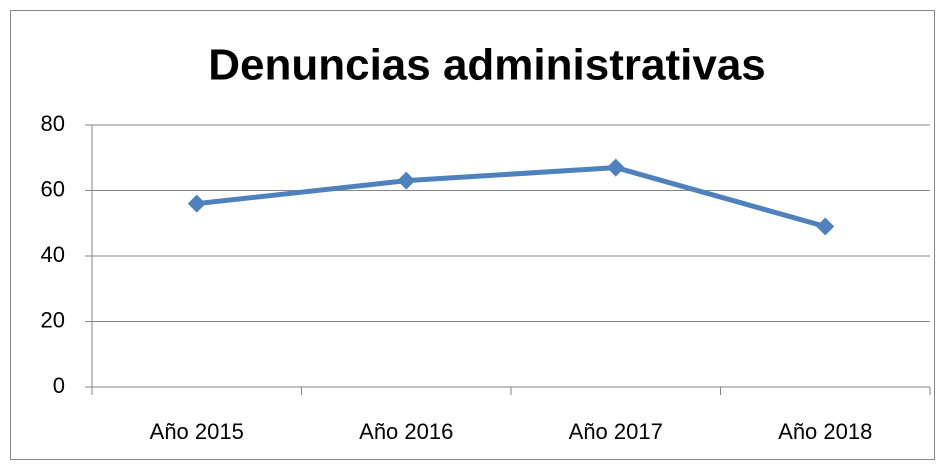 This screenshot has width=945, height=465. What do you see at coordinates (53, 254) in the screenshot?
I see `y-tick-label: 40` at bounding box center [53, 254].